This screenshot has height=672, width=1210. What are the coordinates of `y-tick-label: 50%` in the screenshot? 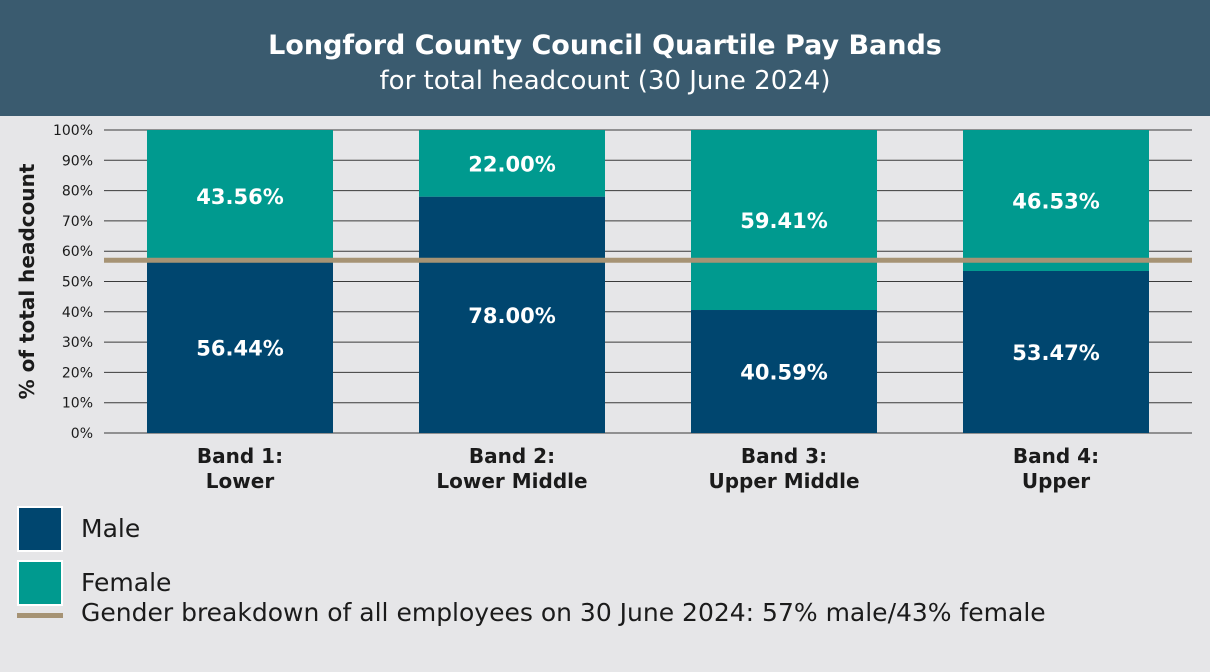 It's located at (77, 283).